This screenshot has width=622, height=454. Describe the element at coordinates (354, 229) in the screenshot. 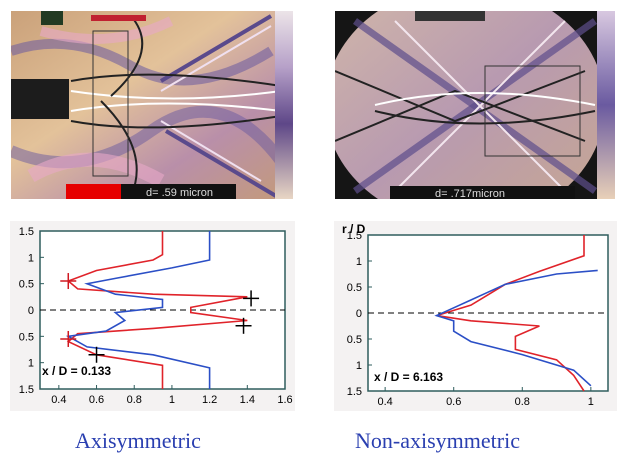

I see `right-plot-axis-title: r / D` at that location.